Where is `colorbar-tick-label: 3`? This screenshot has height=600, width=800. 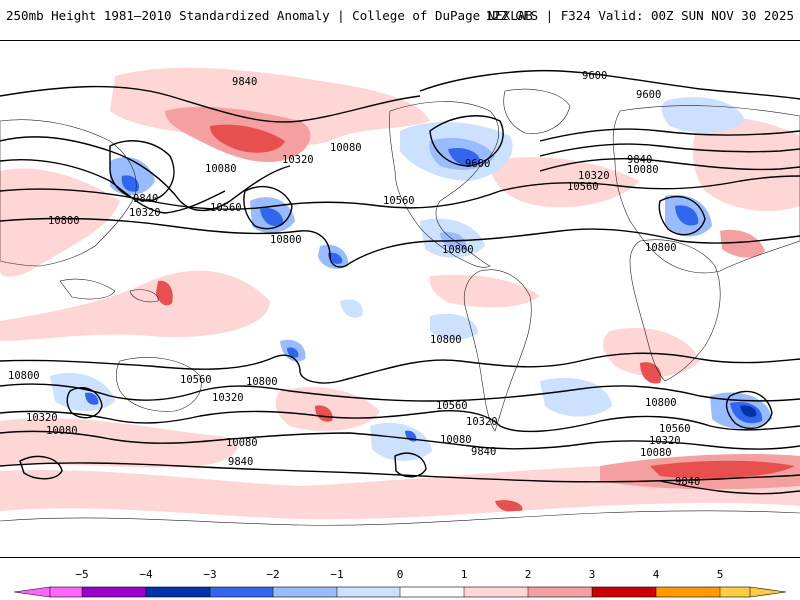 colorbar-tick-label: 3 is located at coordinates (592, 574).